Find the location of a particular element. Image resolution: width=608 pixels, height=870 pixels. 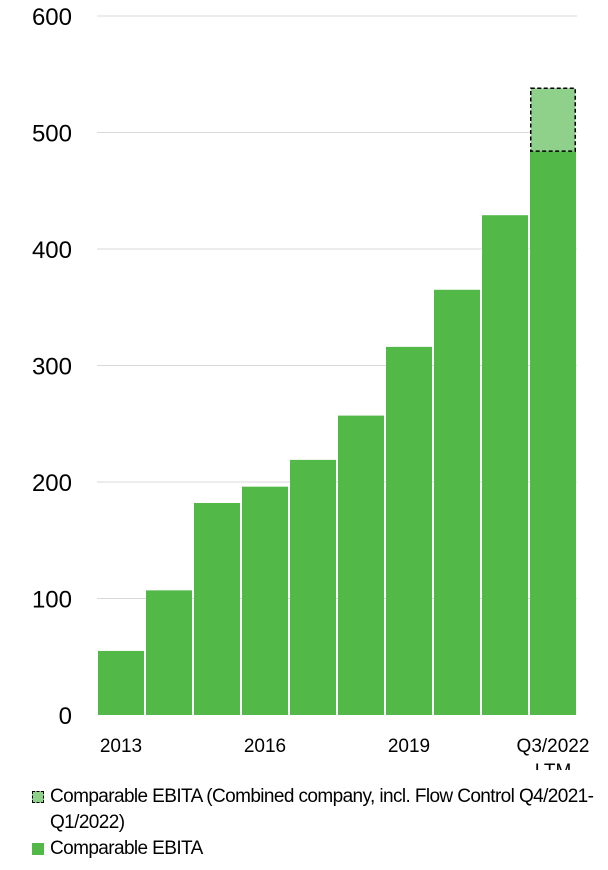

y-tick-label: 500 is located at coordinates (52, 134).